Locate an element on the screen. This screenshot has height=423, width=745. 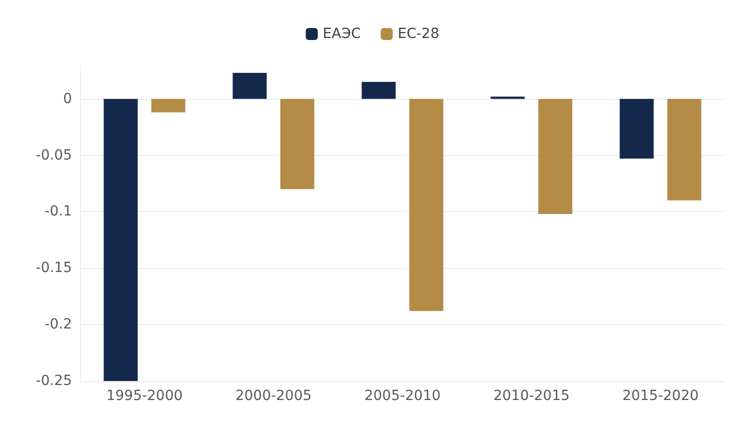
y-tick-label: -0.2 is located at coordinates (58, 324).